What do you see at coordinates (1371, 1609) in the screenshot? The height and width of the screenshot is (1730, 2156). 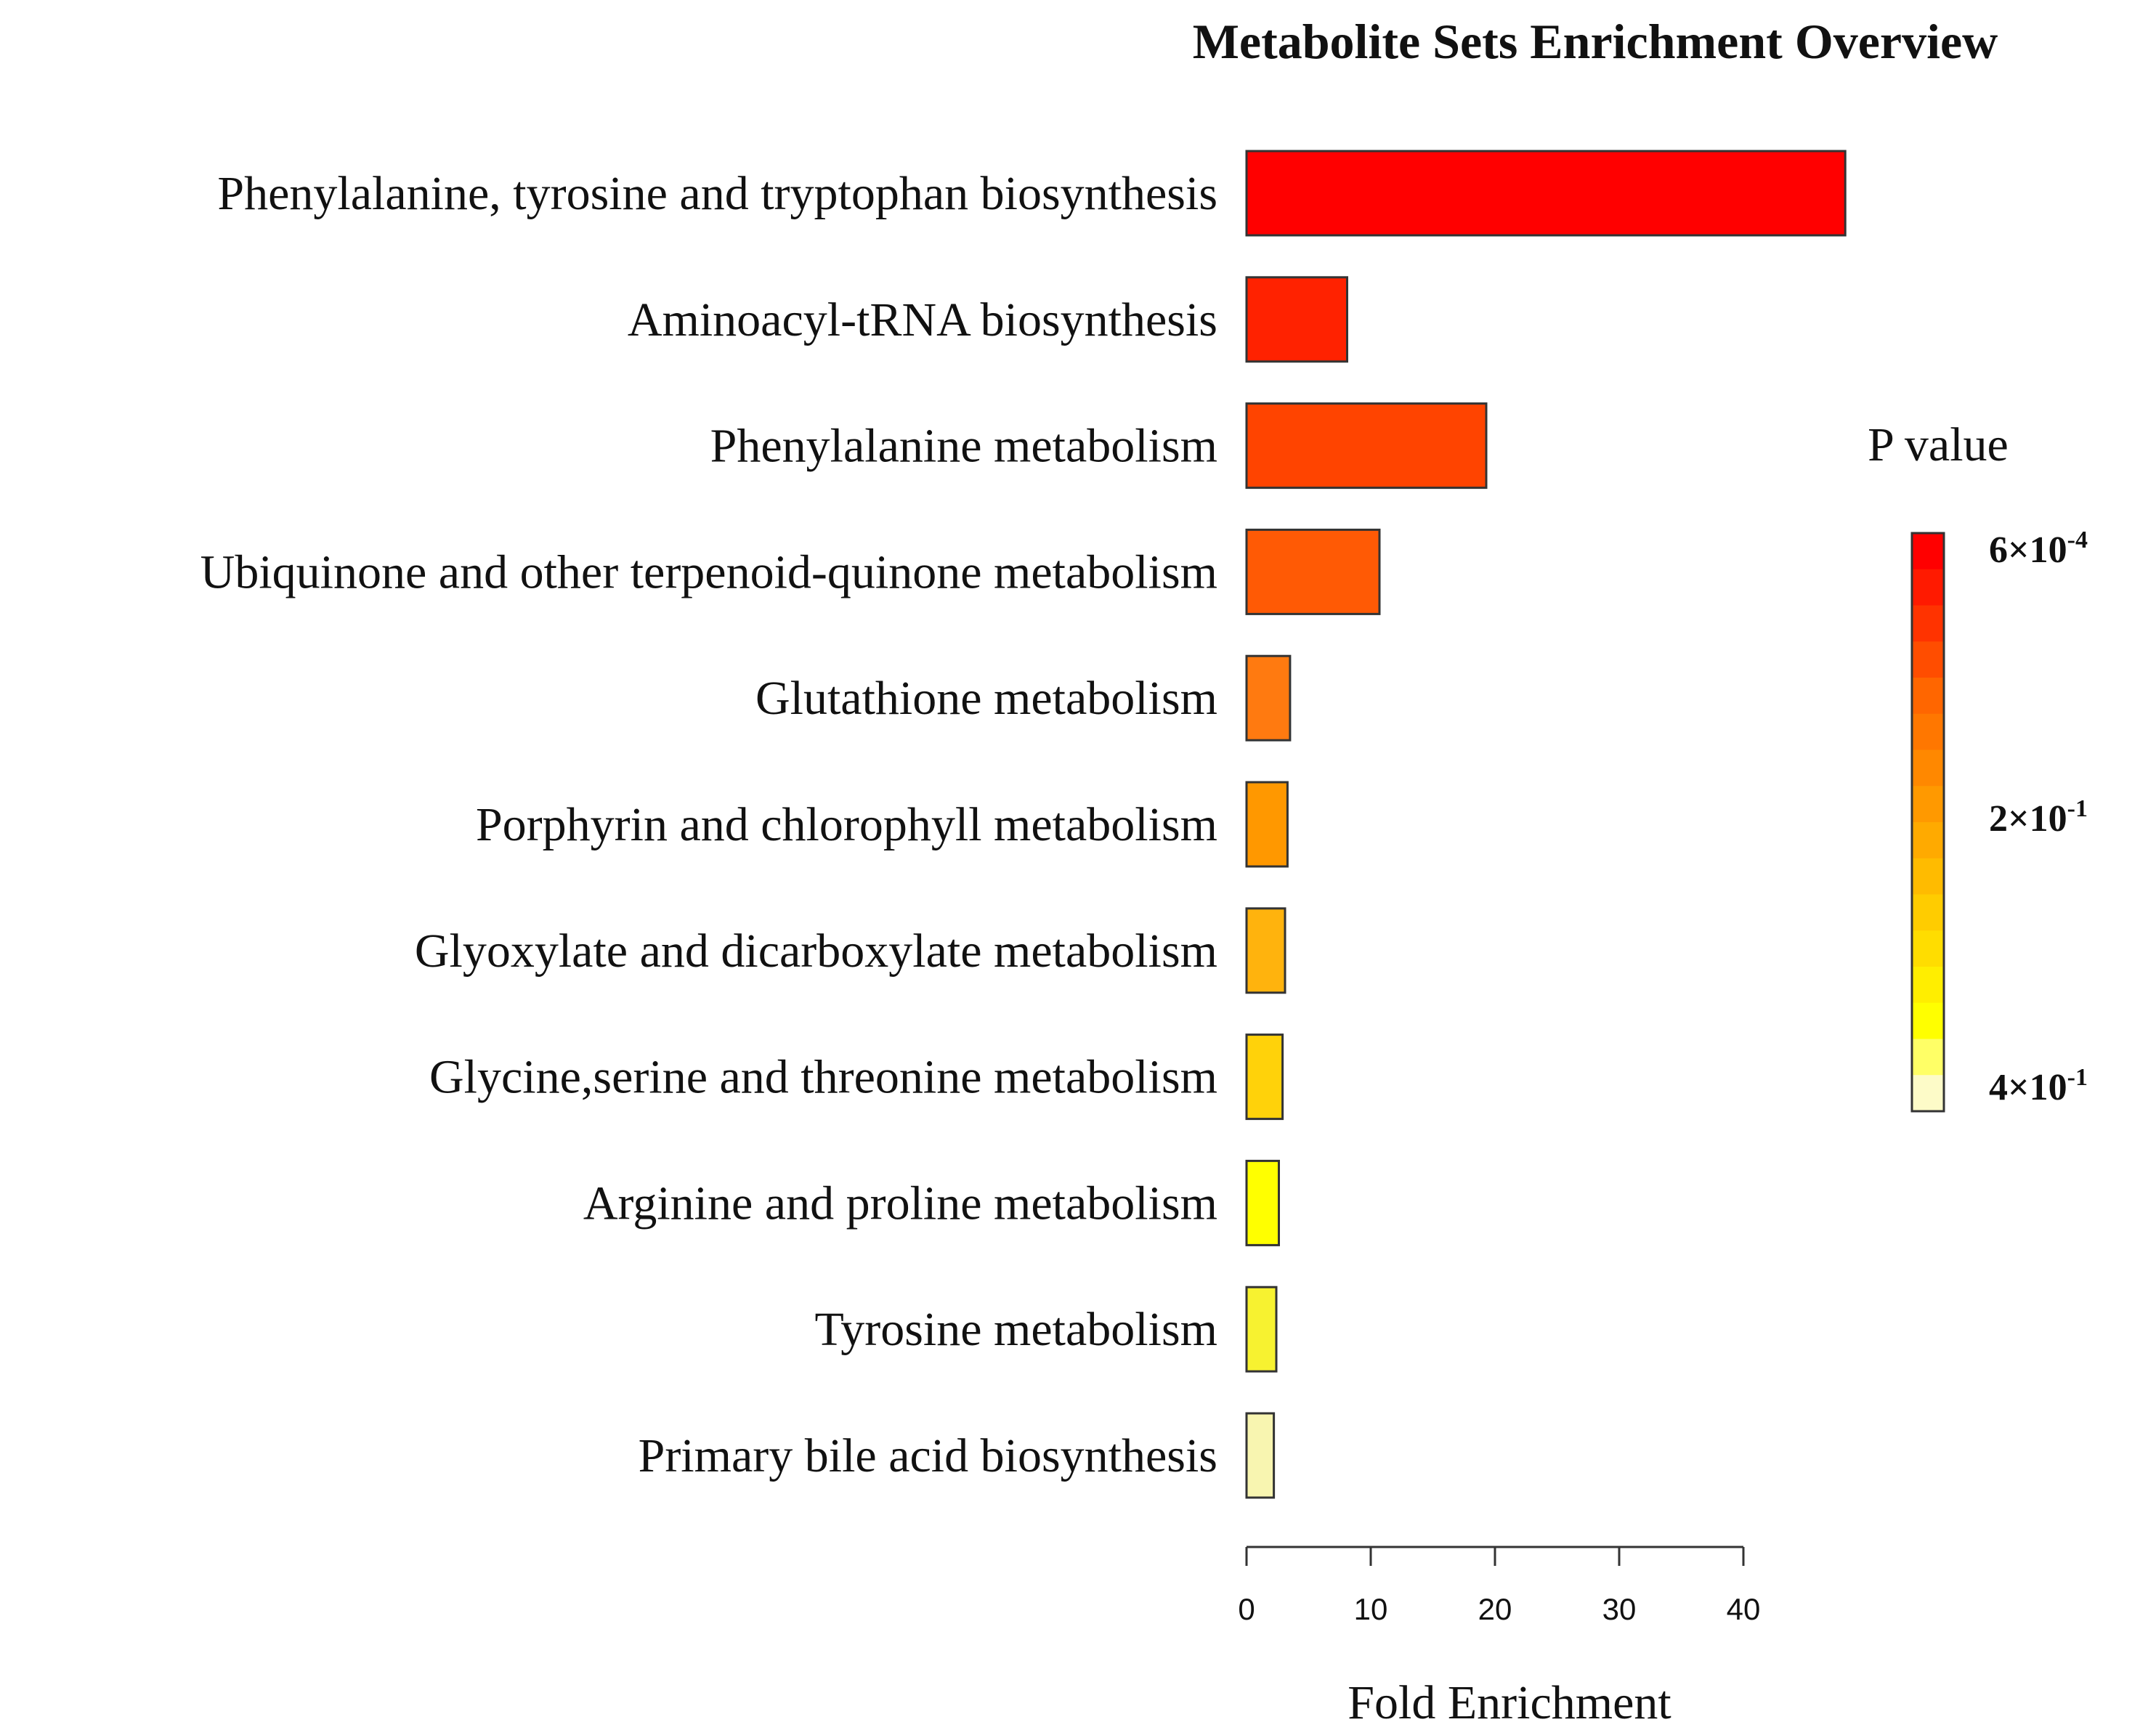 I see `x-tick-label-10: 10` at bounding box center [1371, 1609].